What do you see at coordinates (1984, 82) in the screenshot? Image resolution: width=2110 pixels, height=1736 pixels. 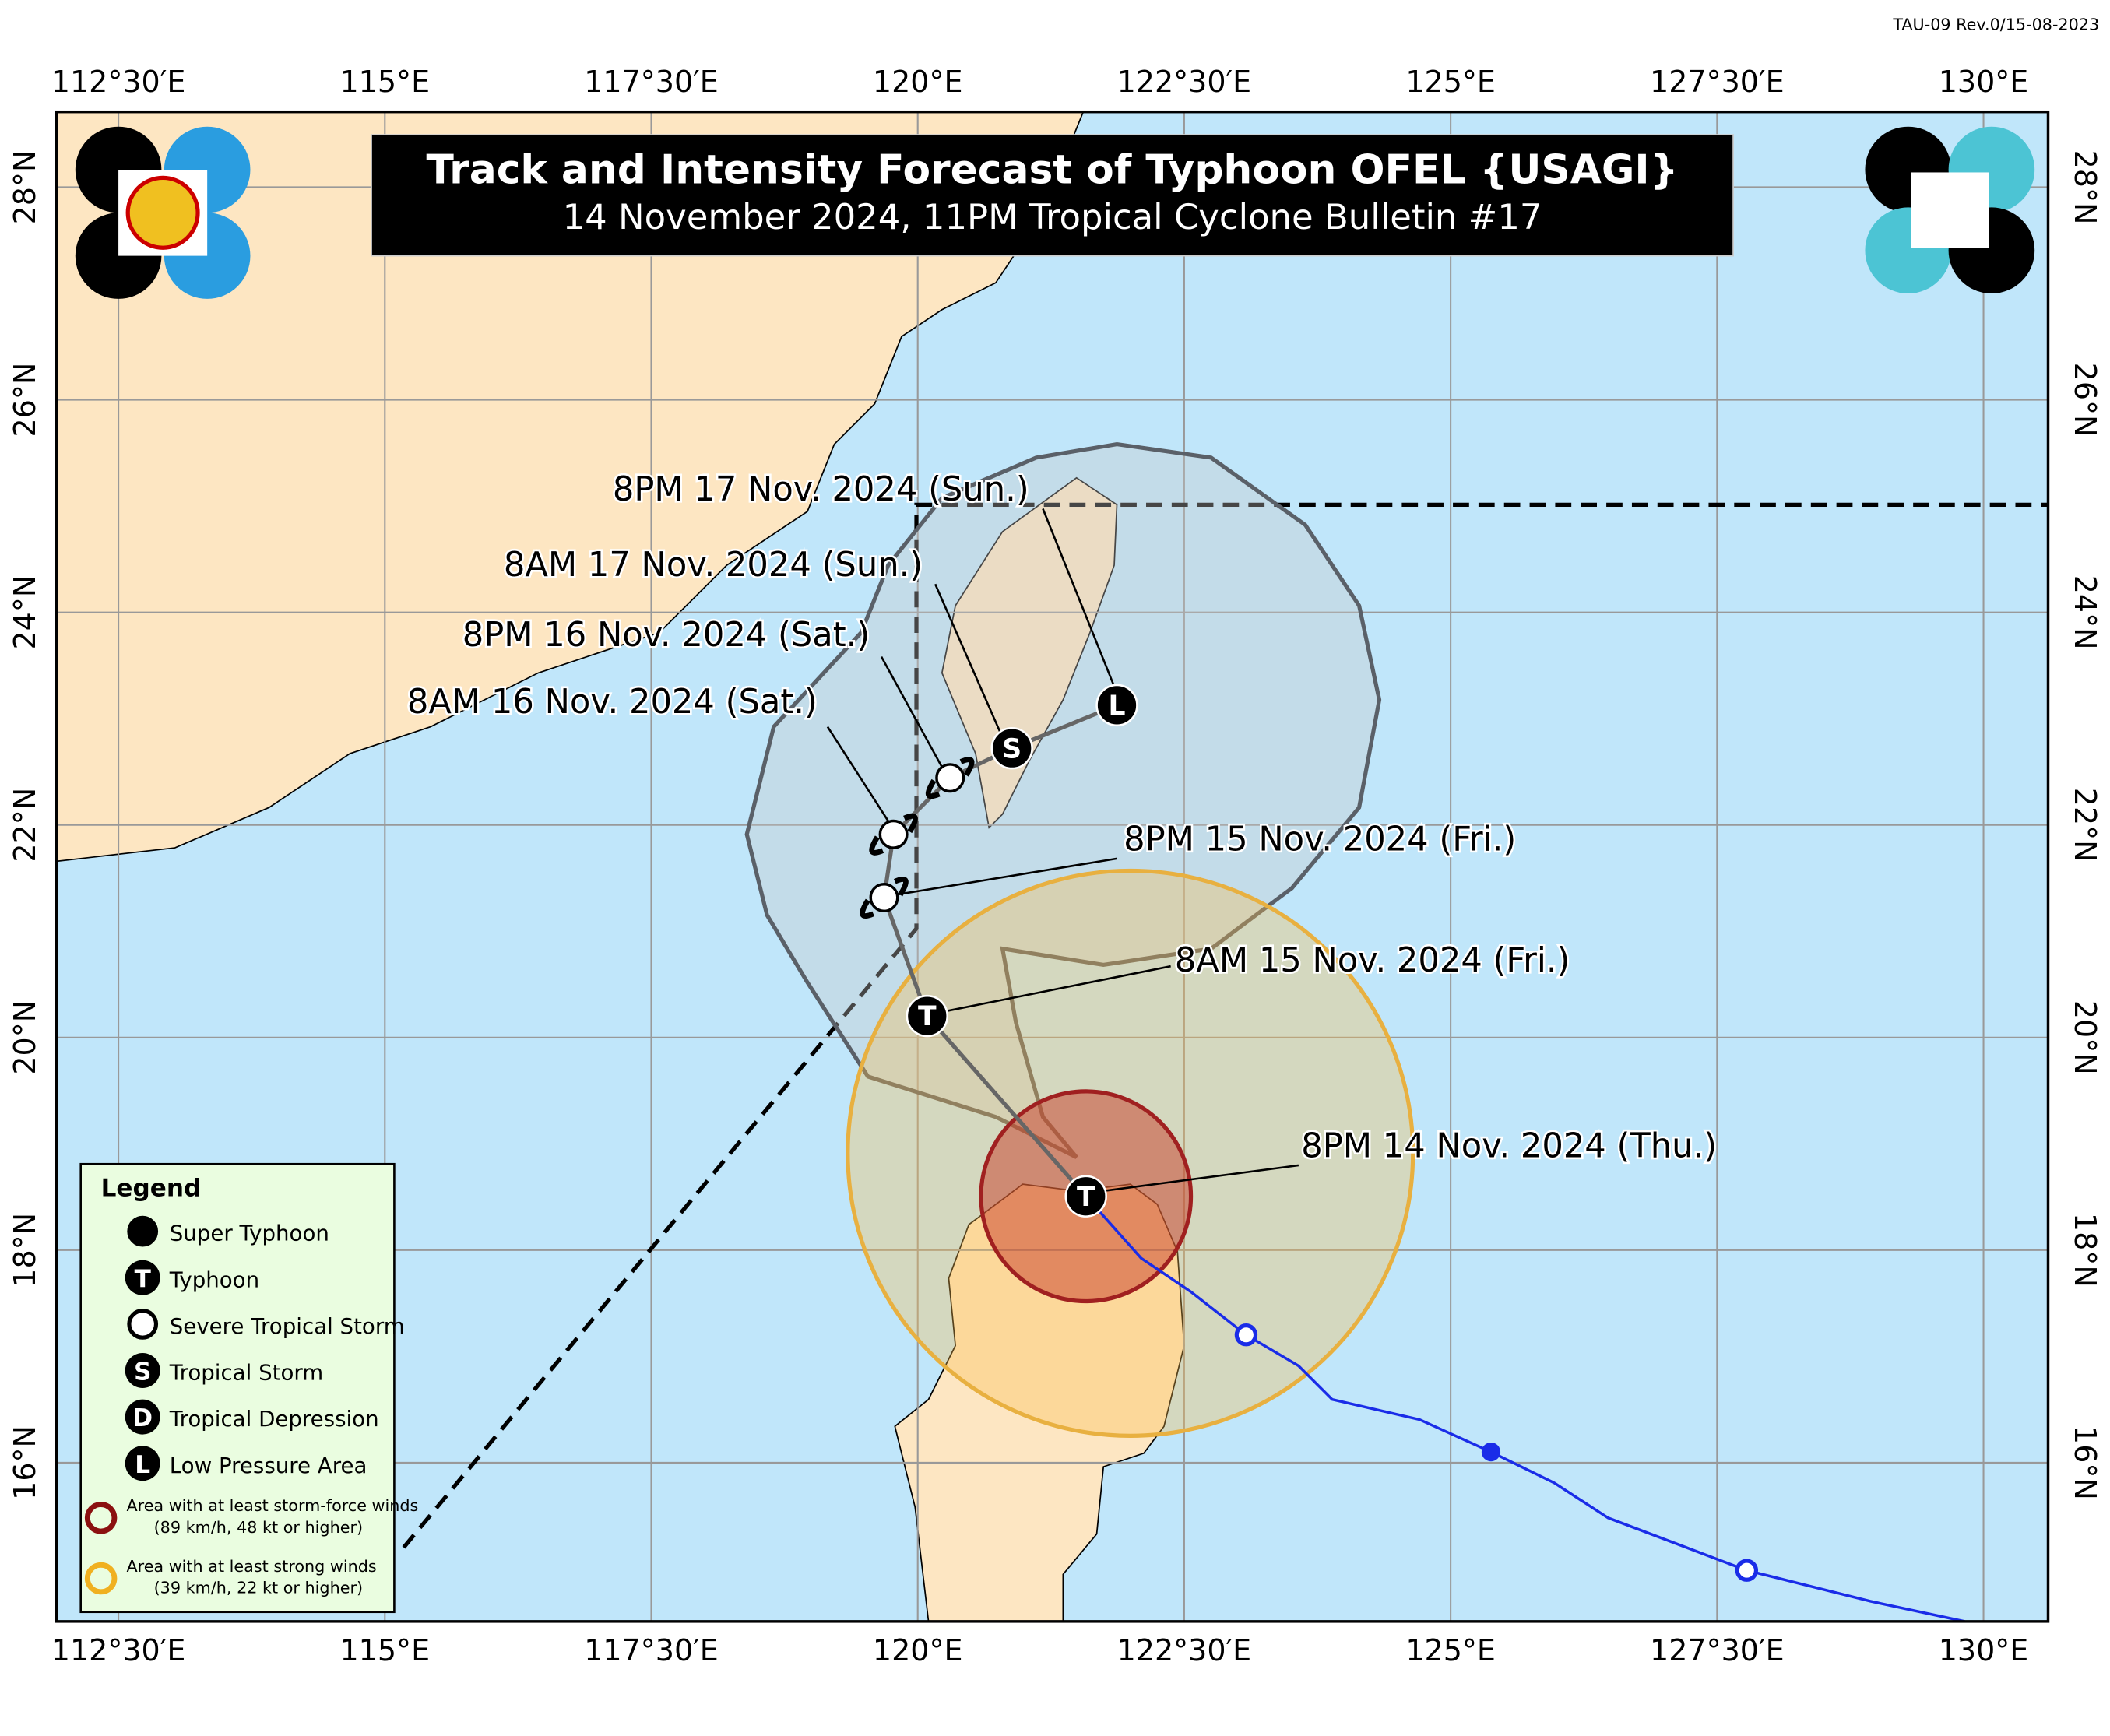 I see `lon-label-top: 130°E` at bounding box center [1984, 82].